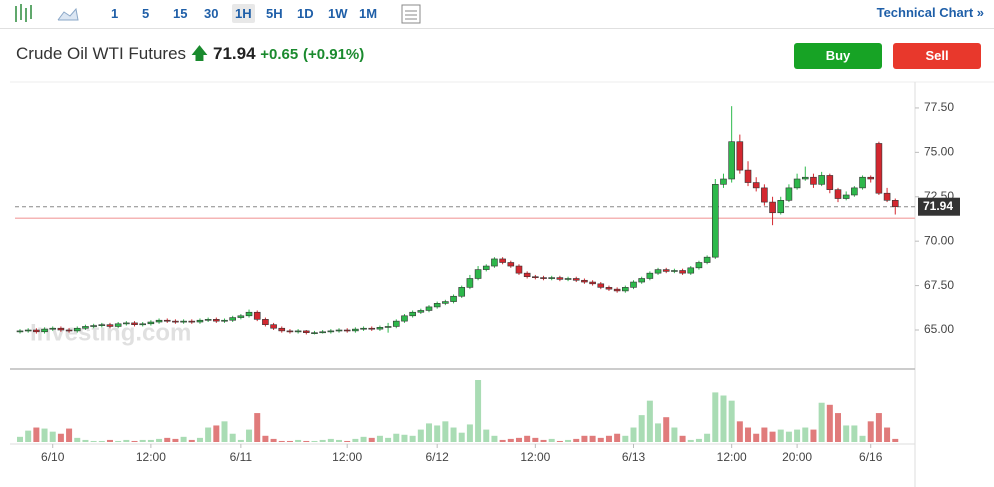 This screenshot has height=487, width=994. I want to click on x-tick-label: 6/11, so click(241, 457).